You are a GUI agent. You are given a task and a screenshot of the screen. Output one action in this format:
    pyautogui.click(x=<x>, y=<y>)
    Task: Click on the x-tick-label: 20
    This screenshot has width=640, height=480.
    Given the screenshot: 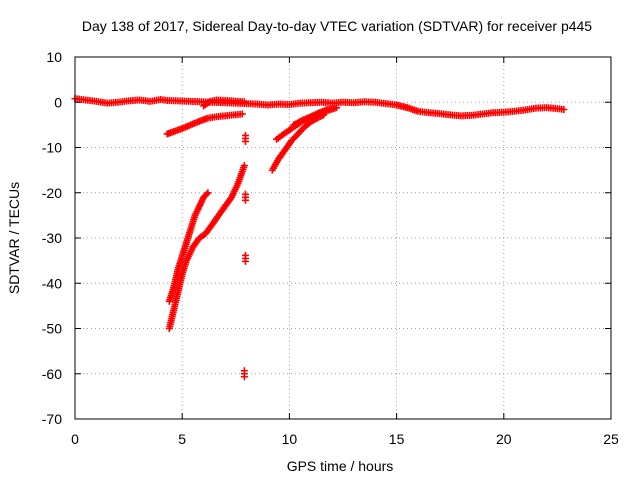 What is the action you would take?
    pyautogui.click(x=504, y=439)
    